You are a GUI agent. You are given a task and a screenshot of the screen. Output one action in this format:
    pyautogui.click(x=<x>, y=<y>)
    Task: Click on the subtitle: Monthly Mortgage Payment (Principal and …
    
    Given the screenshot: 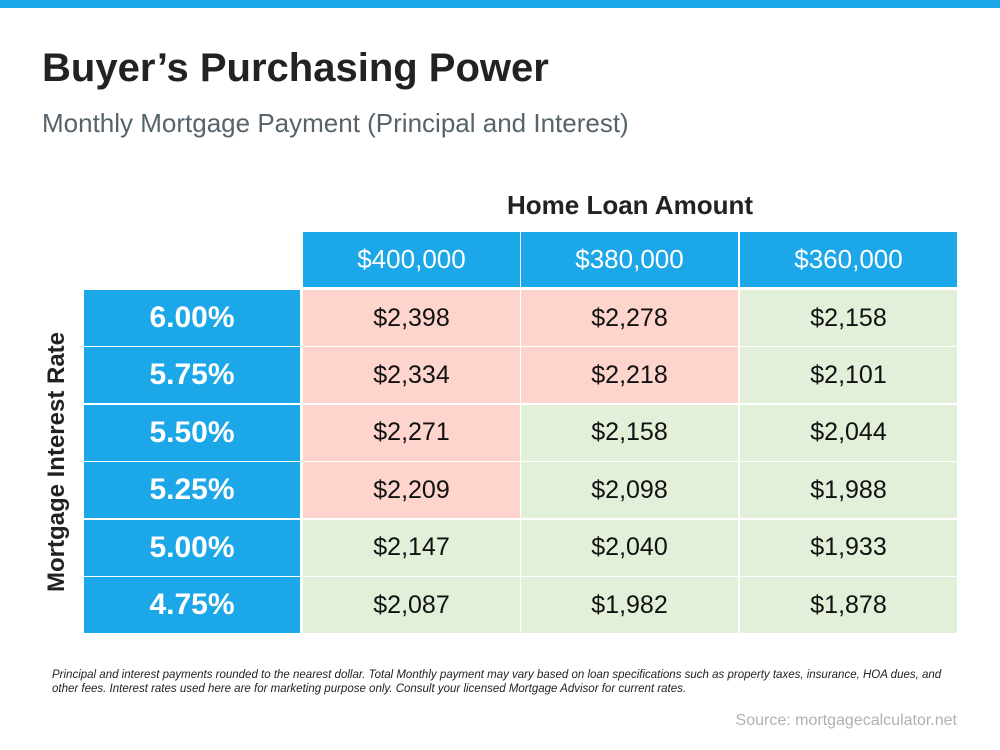 What is the action you would take?
    pyautogui.click(x=335, y=123)
    